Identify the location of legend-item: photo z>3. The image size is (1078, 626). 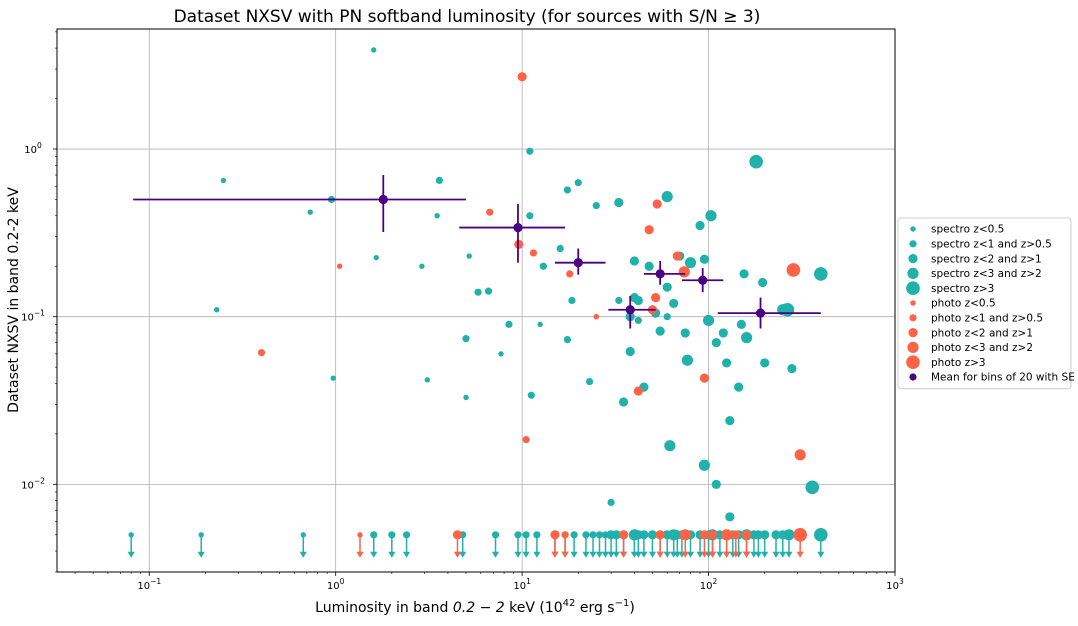
(946, 362).